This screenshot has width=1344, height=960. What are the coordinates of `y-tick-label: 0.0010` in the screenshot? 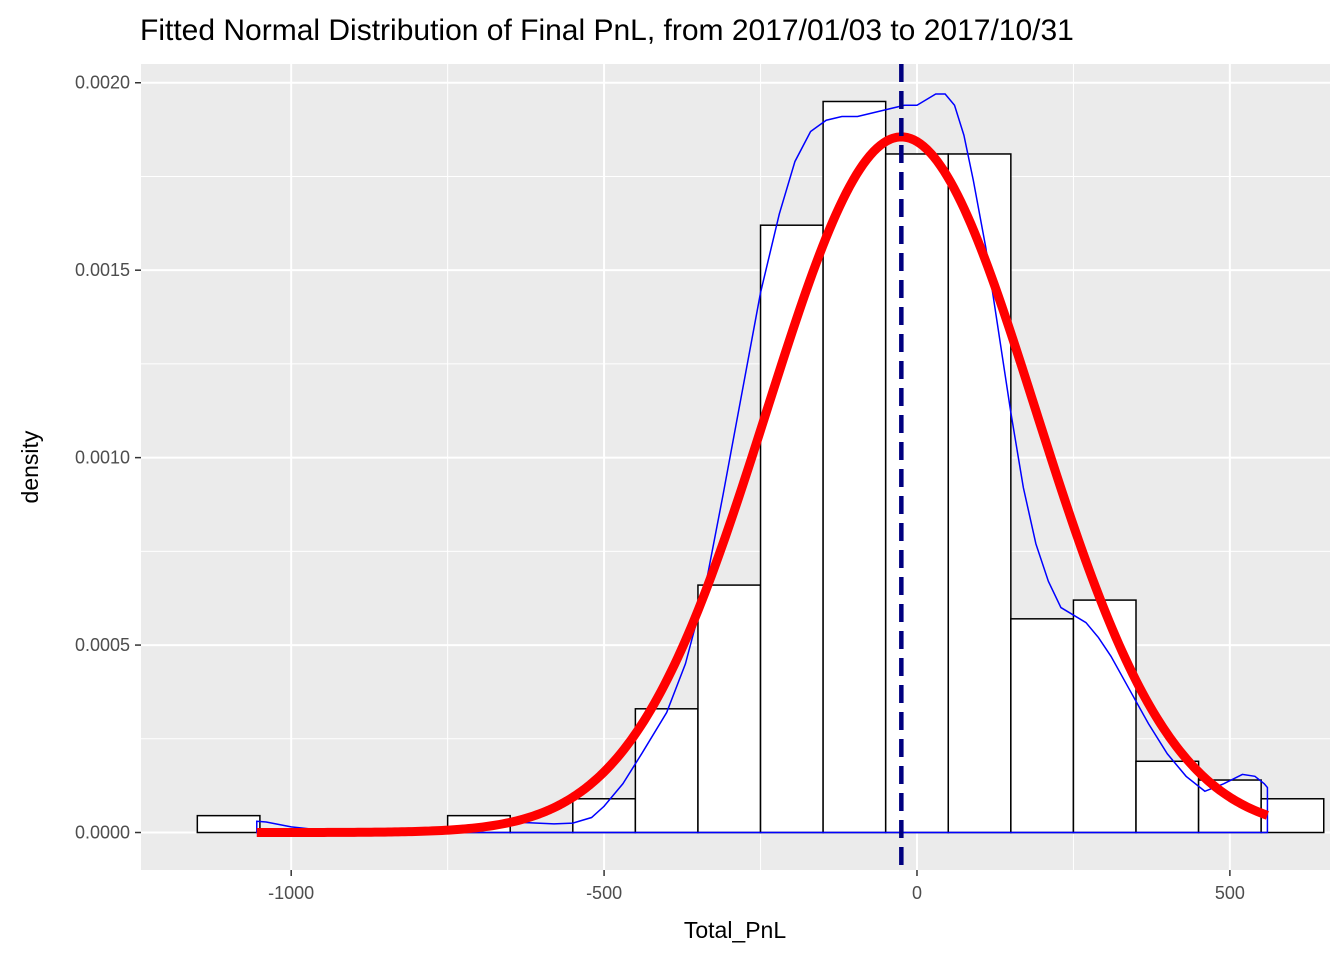 It's located at (102, 458).